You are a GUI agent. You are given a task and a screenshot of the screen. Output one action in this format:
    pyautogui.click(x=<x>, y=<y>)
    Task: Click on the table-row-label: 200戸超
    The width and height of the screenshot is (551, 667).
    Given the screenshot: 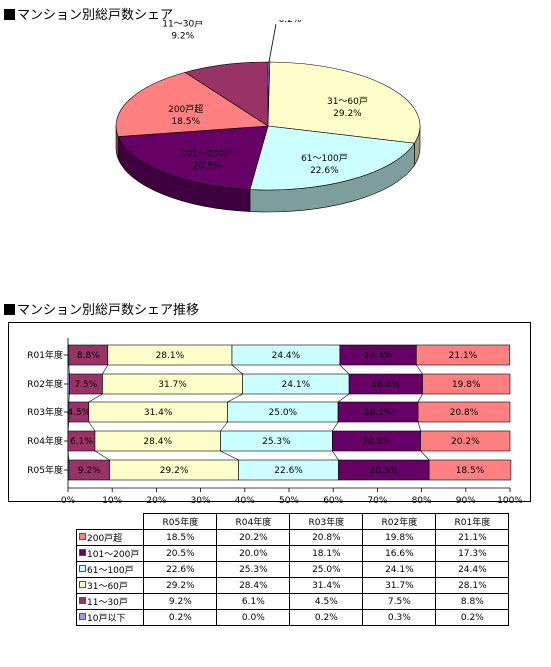 What is the action you would take?
    pyautogui.click(x=105, y=539)
    